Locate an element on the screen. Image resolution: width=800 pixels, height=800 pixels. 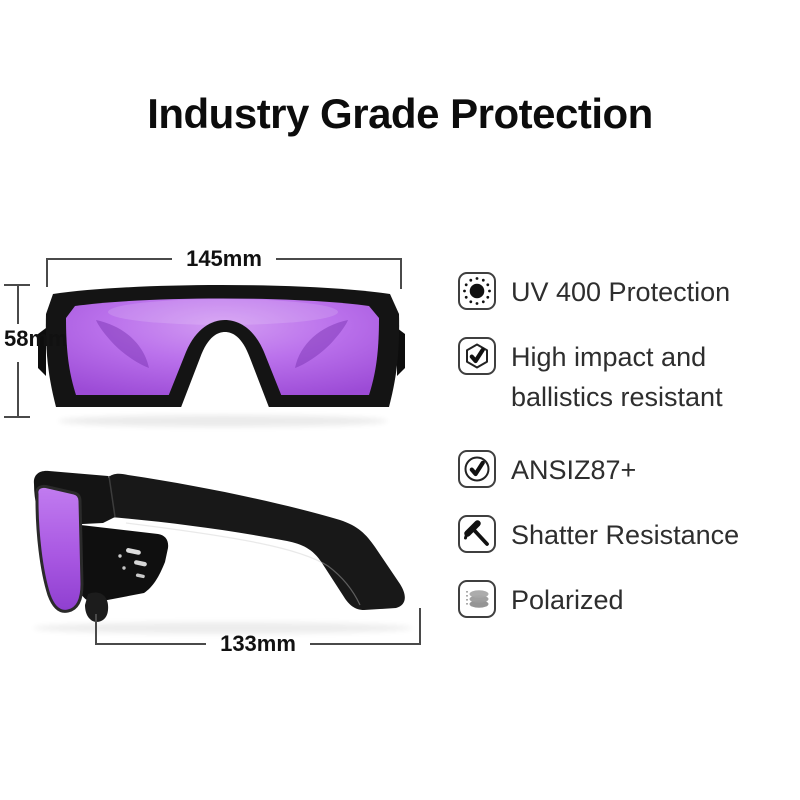
temple-dimension-line: 133mm is located at coordinates (258, 644).